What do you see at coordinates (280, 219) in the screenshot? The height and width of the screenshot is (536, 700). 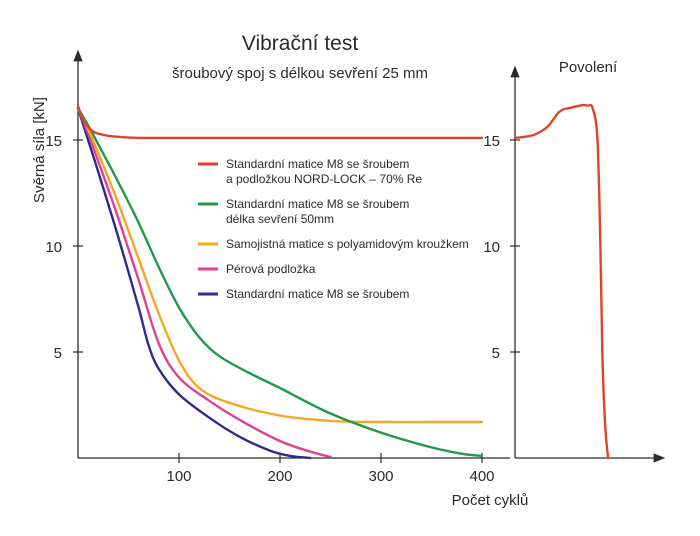 I see `legend-label: délka sevření 50mm` at bounding box center [280, 219].